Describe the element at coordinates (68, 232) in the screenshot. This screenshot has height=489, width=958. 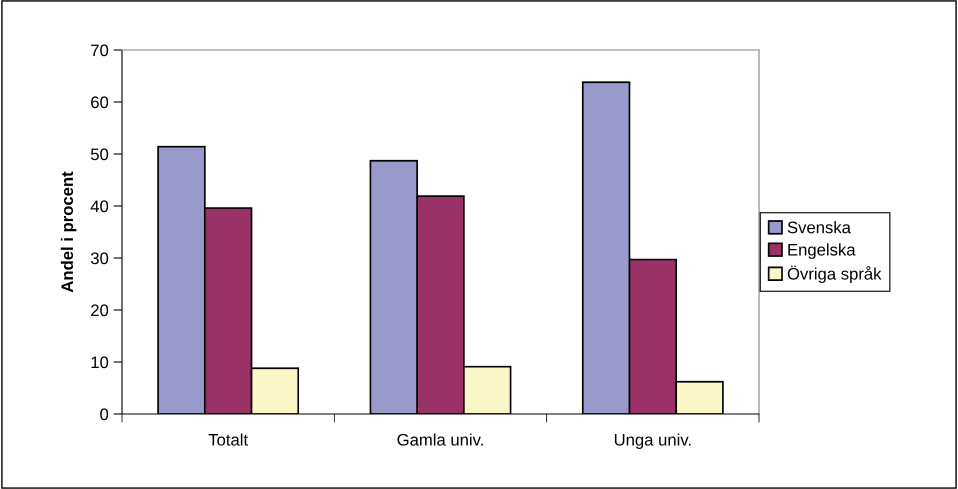
I see `y-axis-title: Andel i procent` at that location.